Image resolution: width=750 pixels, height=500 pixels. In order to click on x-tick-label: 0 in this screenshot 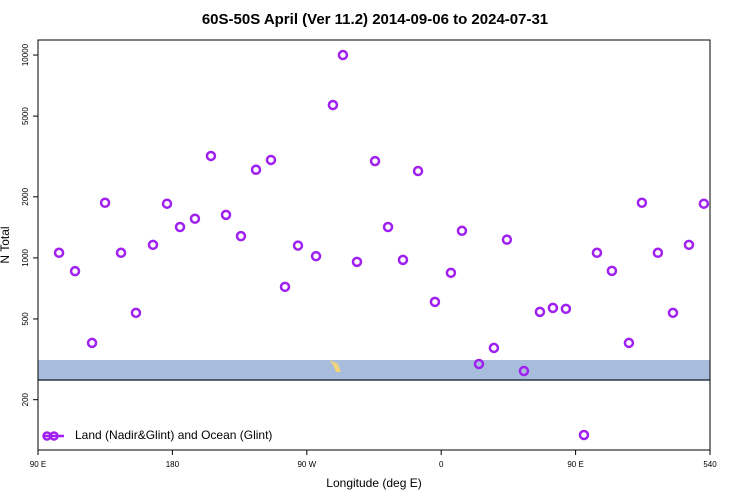, I will do `click(441, 464)`.